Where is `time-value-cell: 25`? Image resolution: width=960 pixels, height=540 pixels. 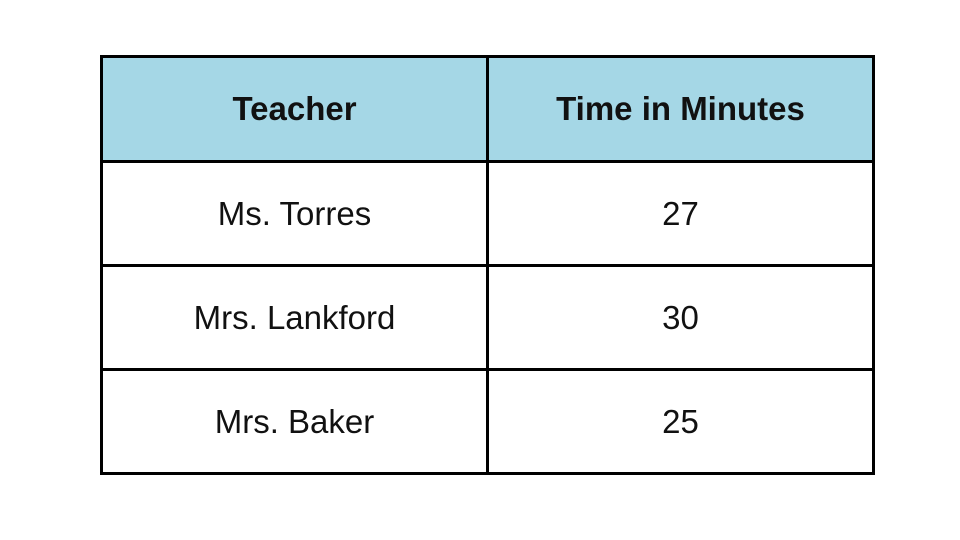 time-value-cell: 25 is located at coordinates (680, 421).